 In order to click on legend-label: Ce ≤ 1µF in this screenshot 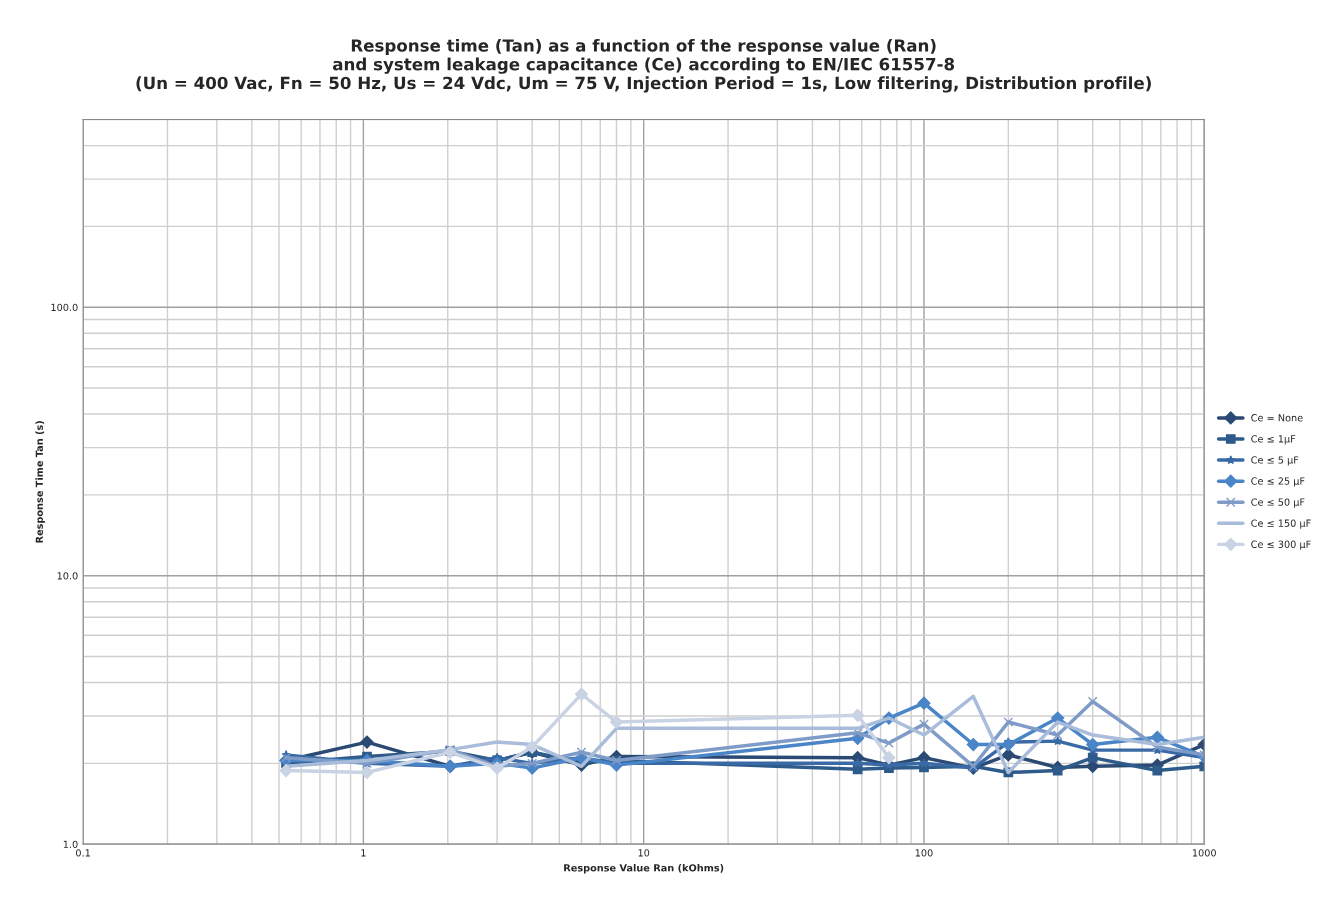, I will do `click(1273, 440)`.